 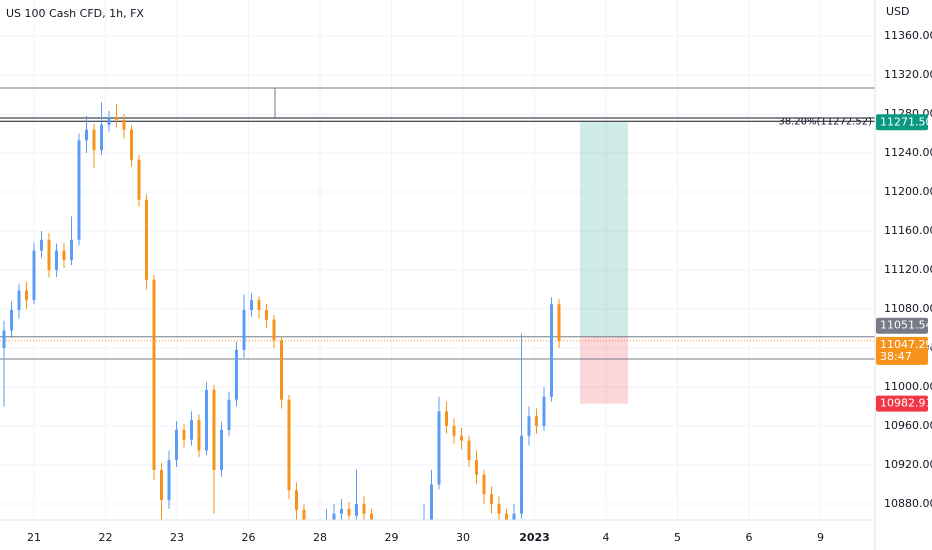 I want to click on y-tick-label: 10960.00, so click(x=908, y=425).